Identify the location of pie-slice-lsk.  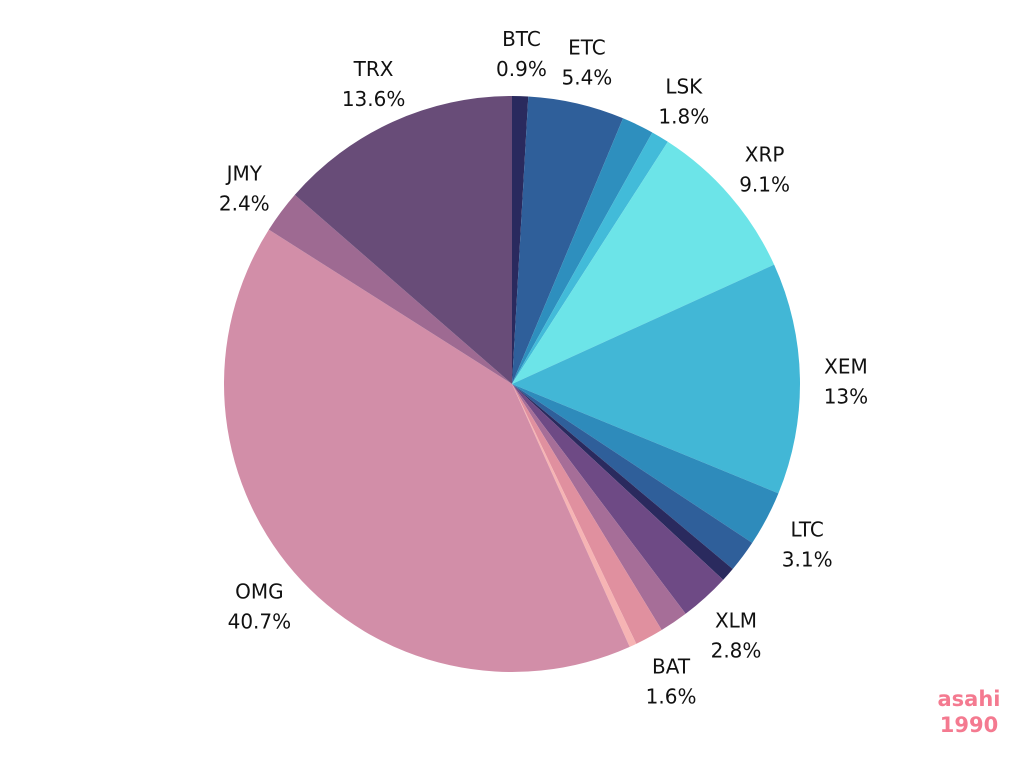
(590, 258).